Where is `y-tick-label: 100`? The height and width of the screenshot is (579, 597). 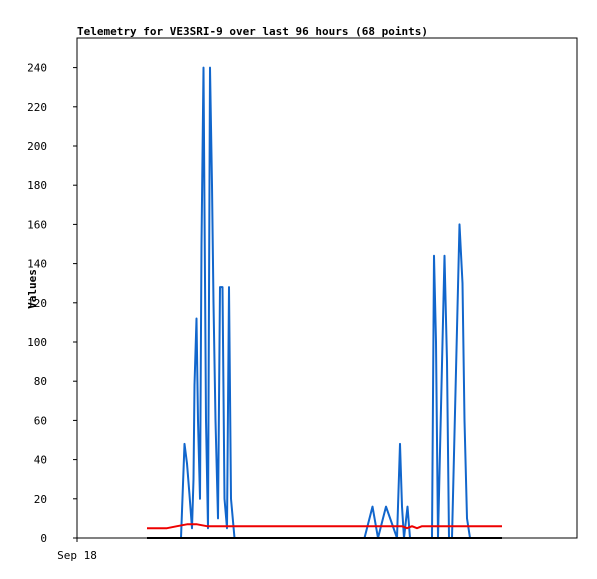
y-tick-label: 100 is located at coordinates (37, 342).